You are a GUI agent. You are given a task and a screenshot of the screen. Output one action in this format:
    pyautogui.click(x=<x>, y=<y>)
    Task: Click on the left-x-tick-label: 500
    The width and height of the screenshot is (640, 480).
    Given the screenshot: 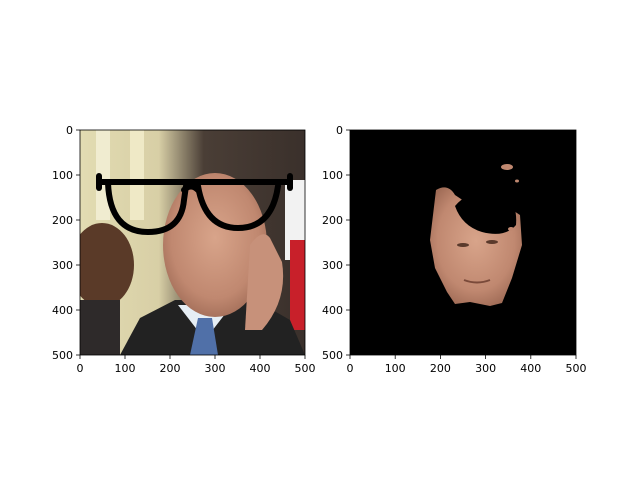 What is the action you would take?
    pyautogui.click(x=305, y=368)
    